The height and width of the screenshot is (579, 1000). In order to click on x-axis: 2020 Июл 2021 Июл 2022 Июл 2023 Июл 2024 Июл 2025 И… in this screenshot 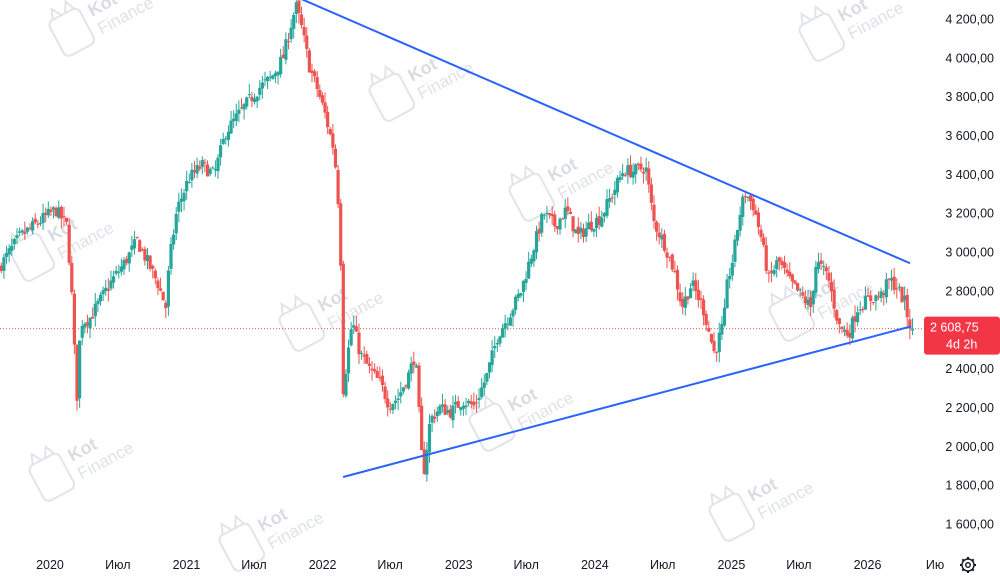, I will do `click(490, 565)`.